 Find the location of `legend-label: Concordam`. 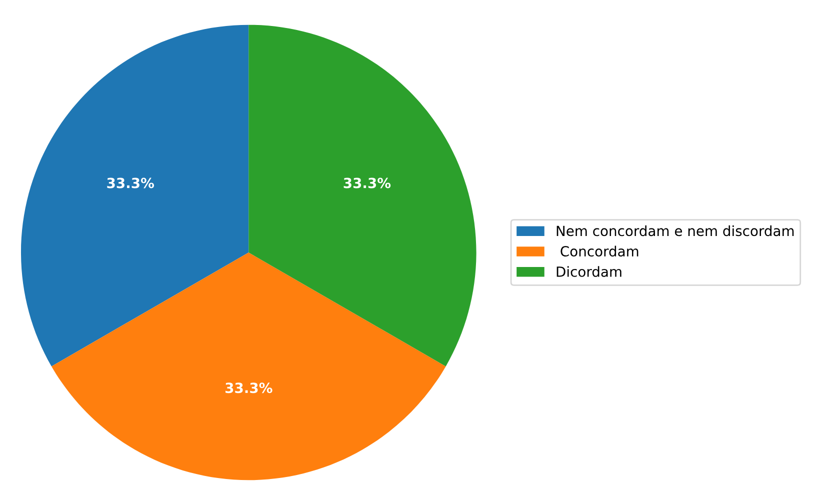

legend-label: Concordam is located at coordinates (599, 251).